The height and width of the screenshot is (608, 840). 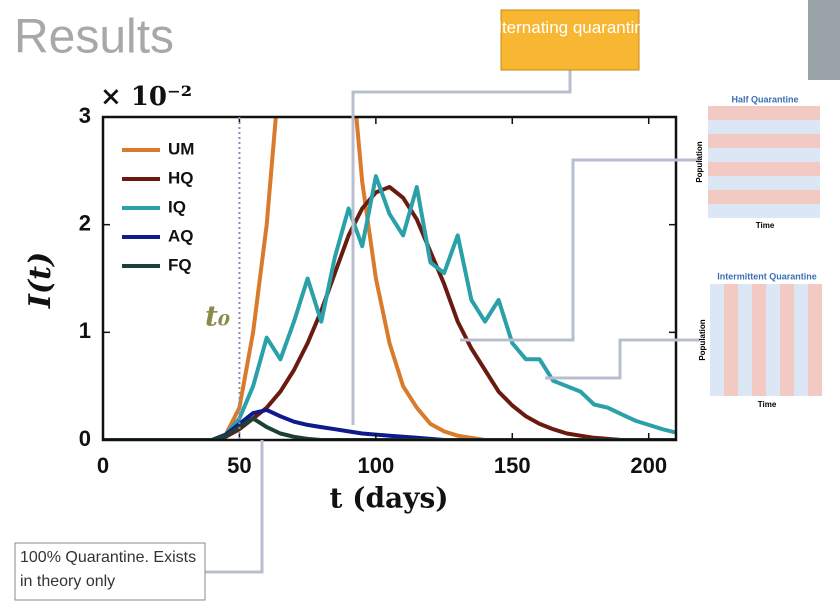 I want to click on legend-label: UM, so click(x=181, y=148).